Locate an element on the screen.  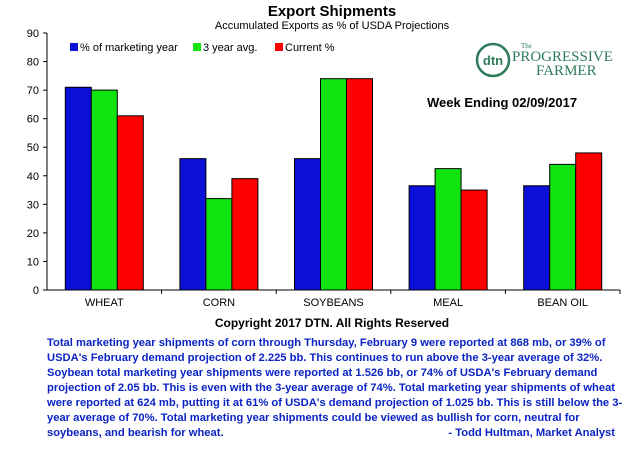
x-axis-labels: WHEAT CORN SOYBEANS MEAL BEAN OIL is located at coordinates (353, 299).